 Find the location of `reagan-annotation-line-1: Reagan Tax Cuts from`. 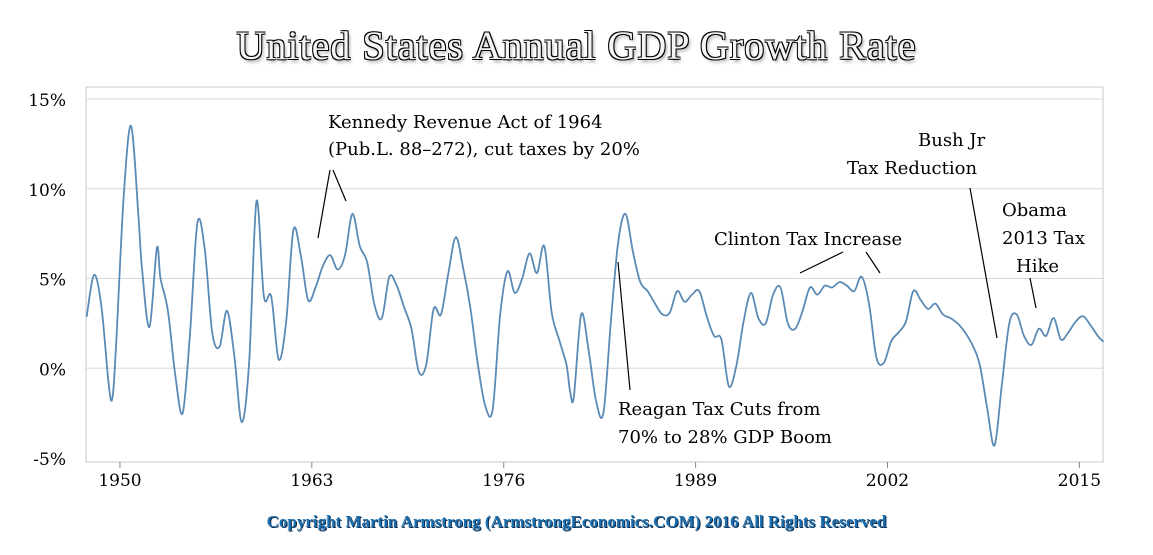

reagan-annotation-line-1: Reagan Tax Cuts from is located at coordinates (719, 409).